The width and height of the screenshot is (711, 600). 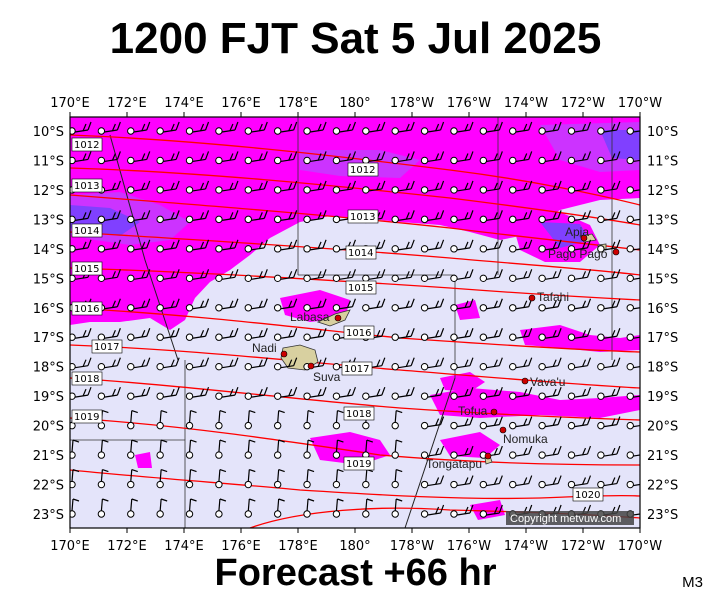 What do you see at coordinates (565, 519) in the screenshot?
I see `svg-text: Copyright metvuw.com` at bounding box center [565, 519].